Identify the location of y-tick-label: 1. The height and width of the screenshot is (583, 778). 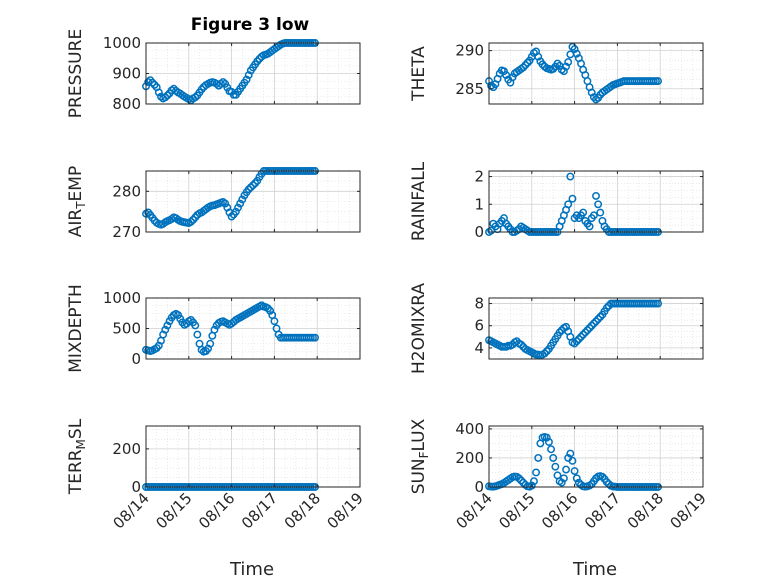
(479, 204).